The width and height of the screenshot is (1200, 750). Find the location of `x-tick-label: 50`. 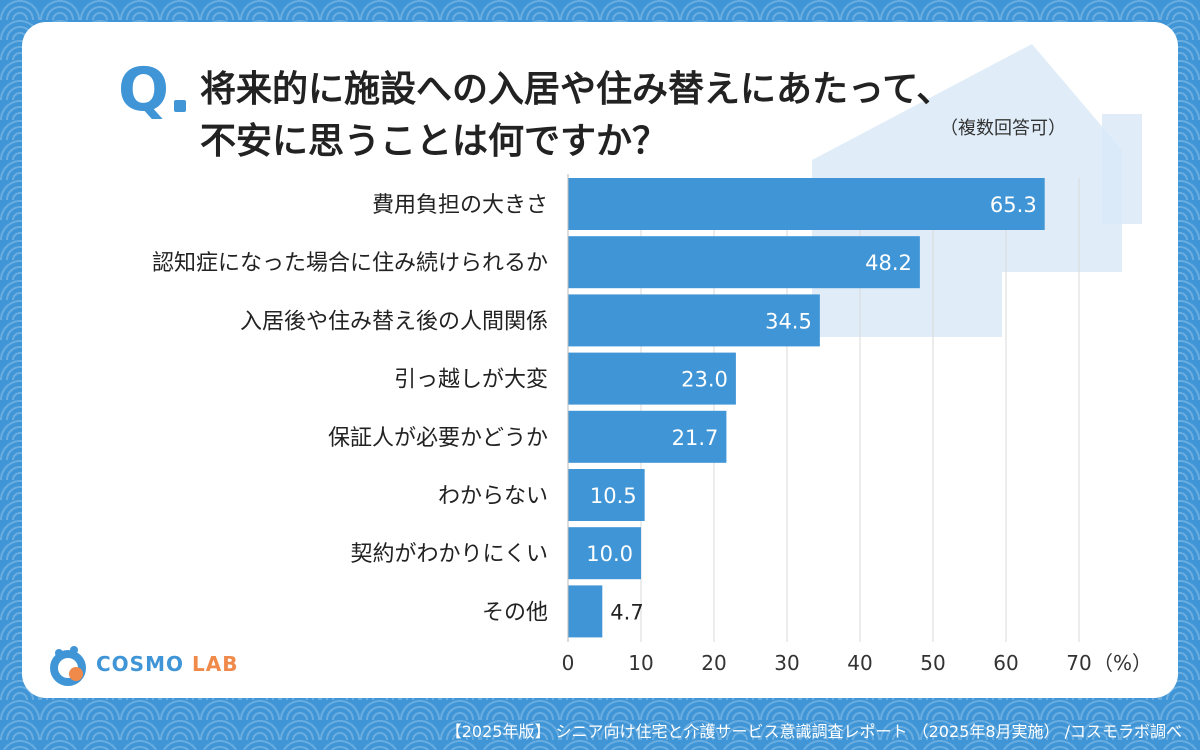

x-tick-label: 50 is located at coordinates (932, 663).